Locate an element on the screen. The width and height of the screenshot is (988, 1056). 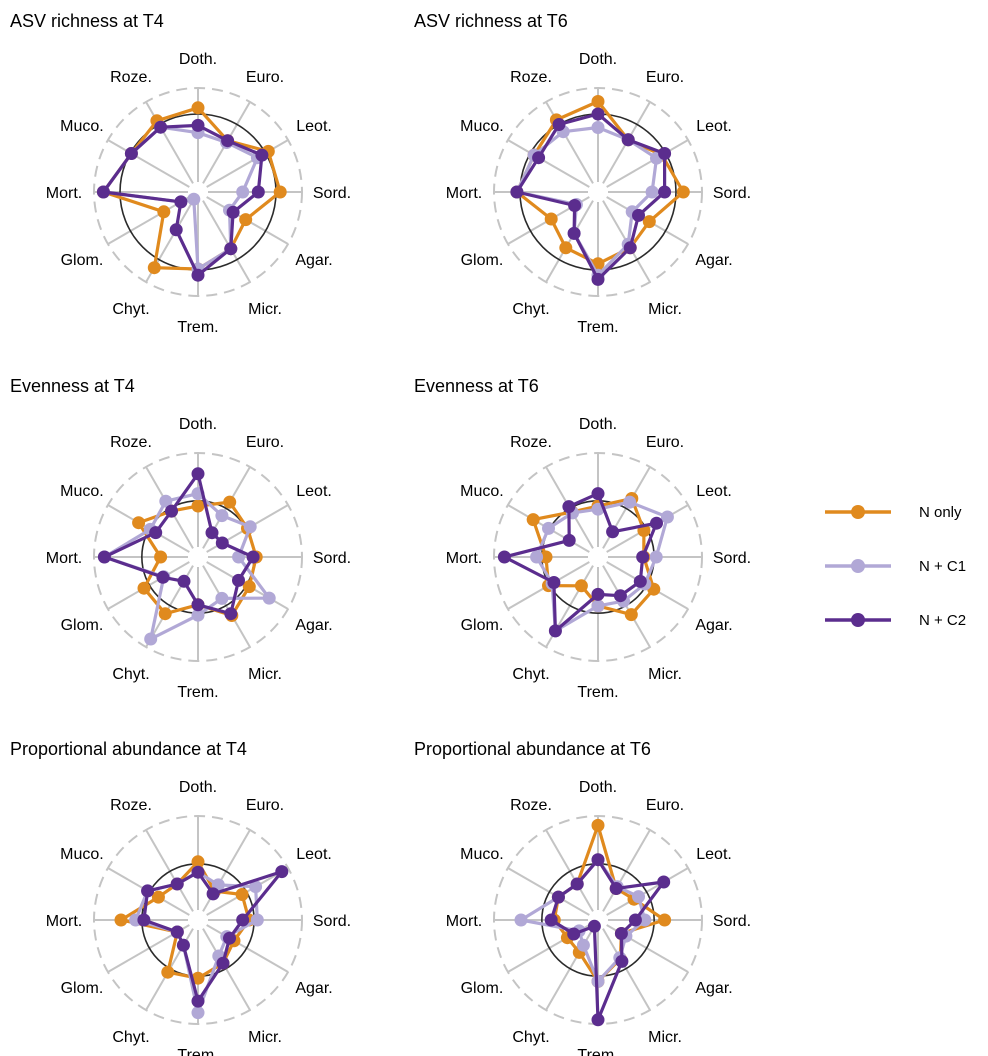
legend-marker-n-c2 is located at coordinates (858, 620).